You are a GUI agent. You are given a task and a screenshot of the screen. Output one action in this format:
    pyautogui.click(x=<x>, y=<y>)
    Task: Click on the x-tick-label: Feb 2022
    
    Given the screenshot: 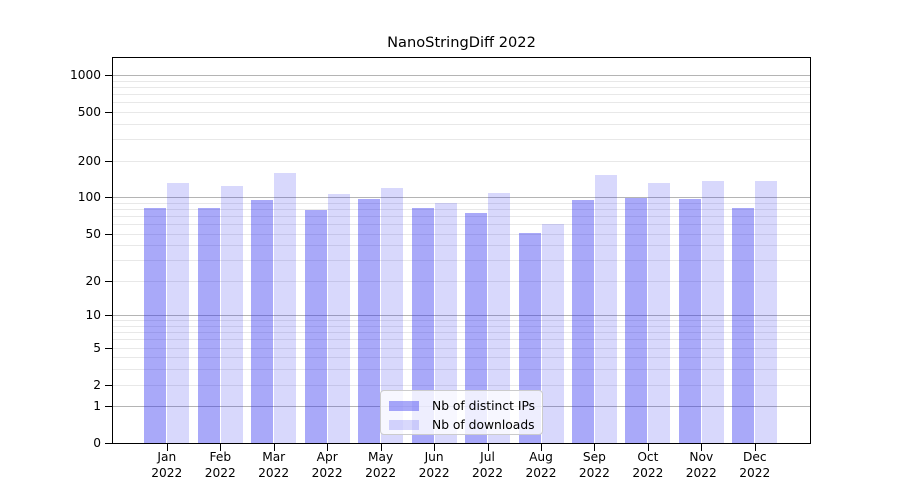 What is the action you would take?
    pyautogui.click(x=220, y=465)
    